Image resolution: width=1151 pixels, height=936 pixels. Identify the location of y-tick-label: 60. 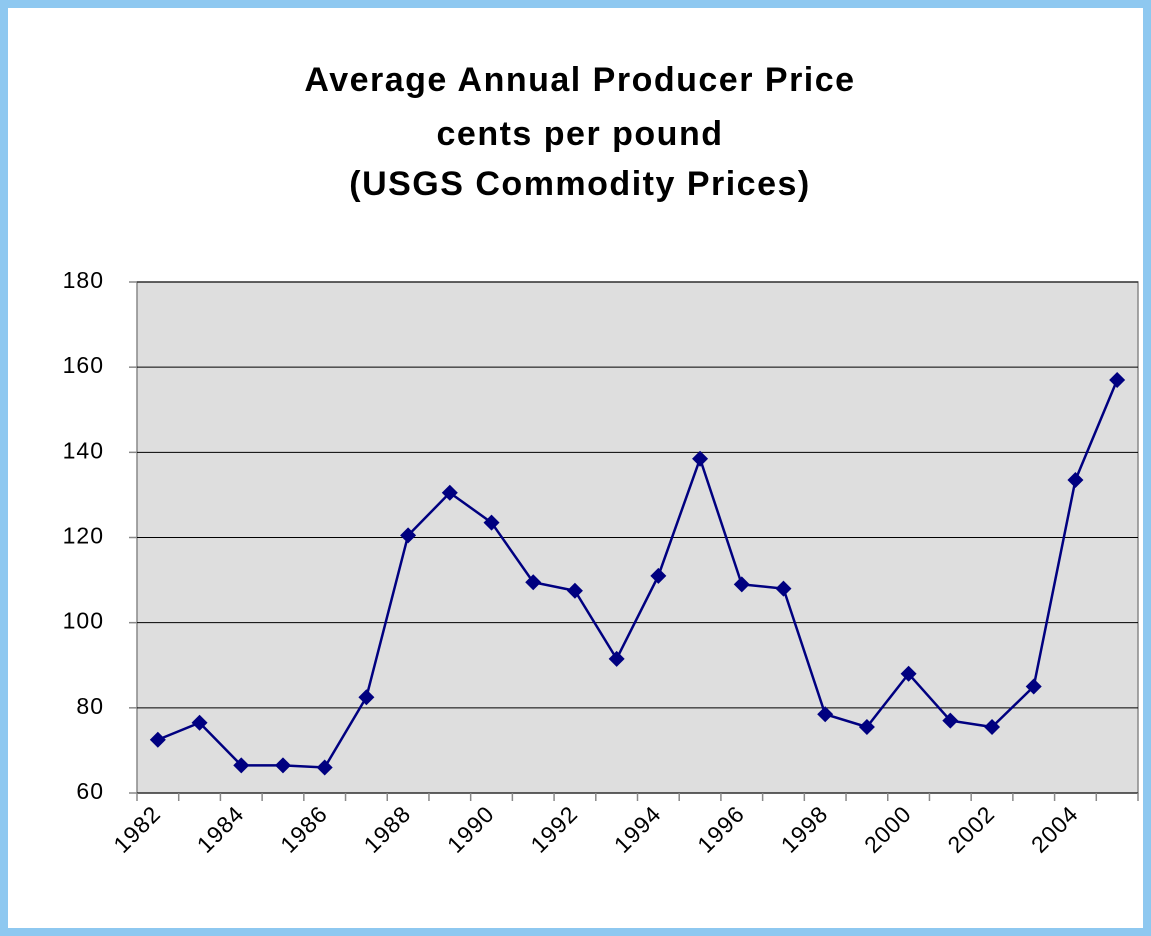
(90, 791).